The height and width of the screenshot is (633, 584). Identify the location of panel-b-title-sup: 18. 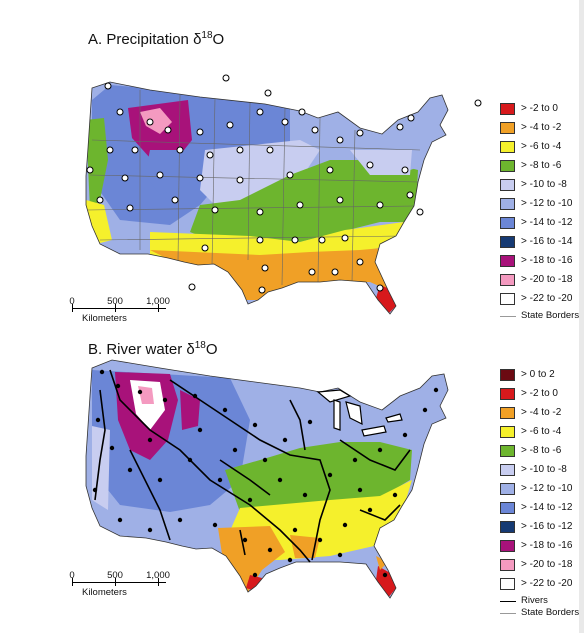
(200, 345).